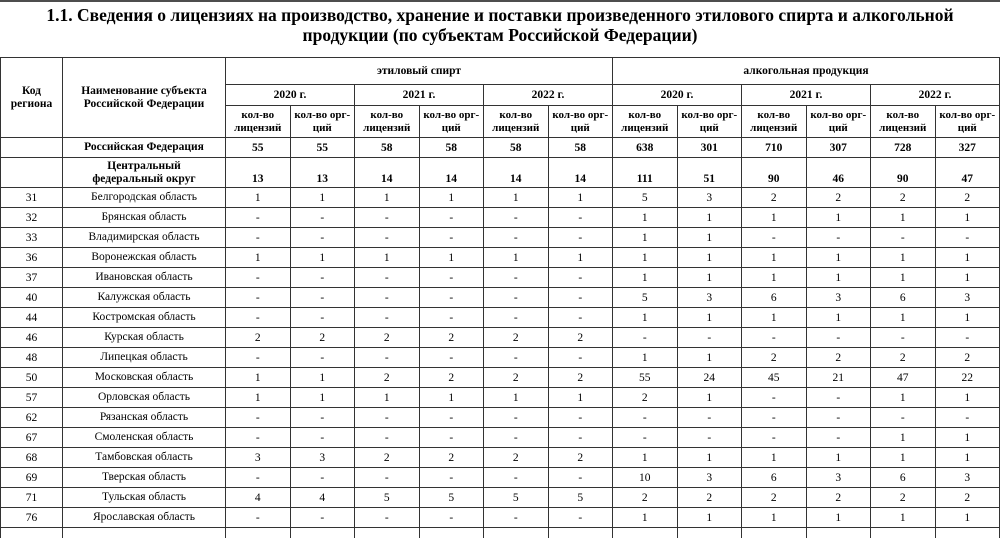 The image size is (1000, 538). Describe the element at coordinates (500, 497) in the screenshot. I see `table-row: 71 Тульская область 4 4 5 5 5 5 2 2 2 2 2 2` at that location.